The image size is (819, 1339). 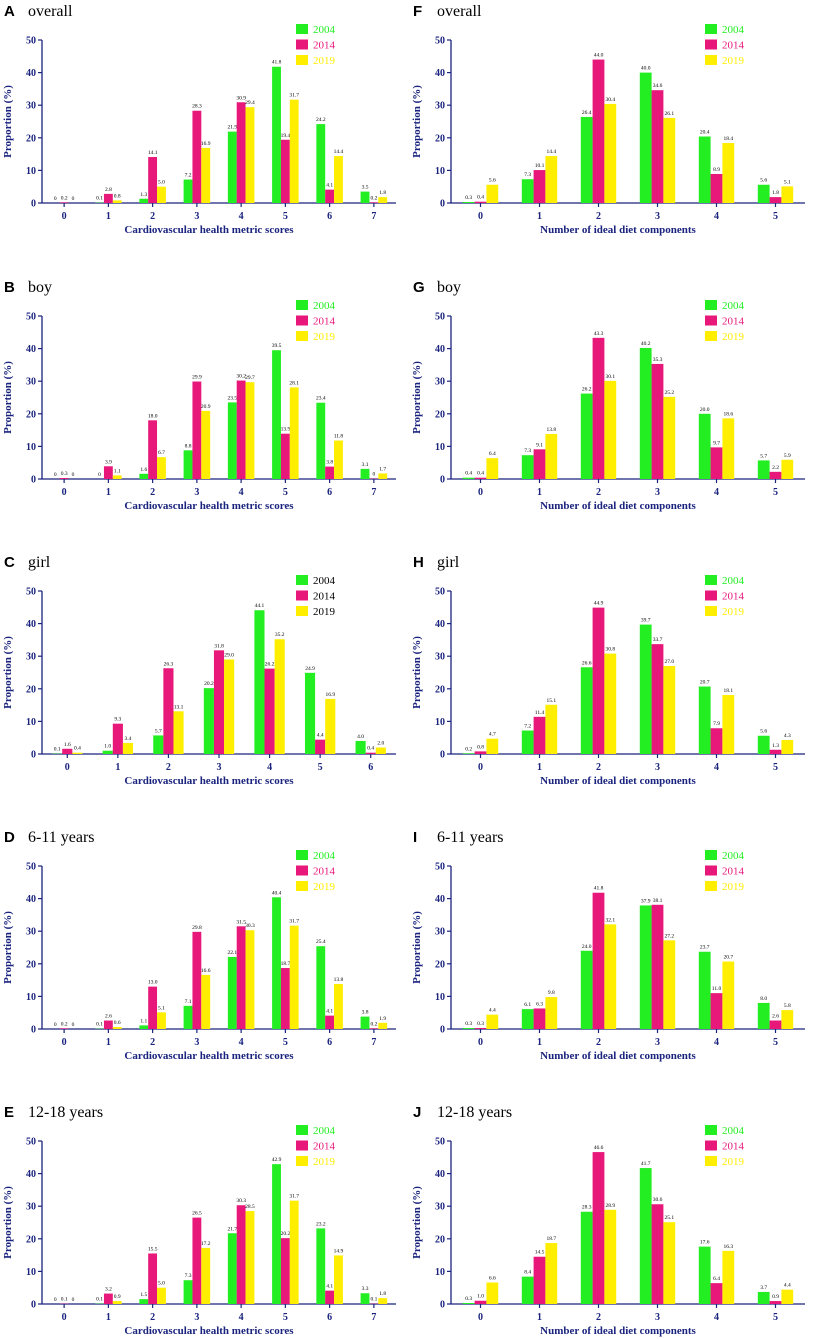 I want to click on y-tick-label: 20, so click(x=440, y=689).